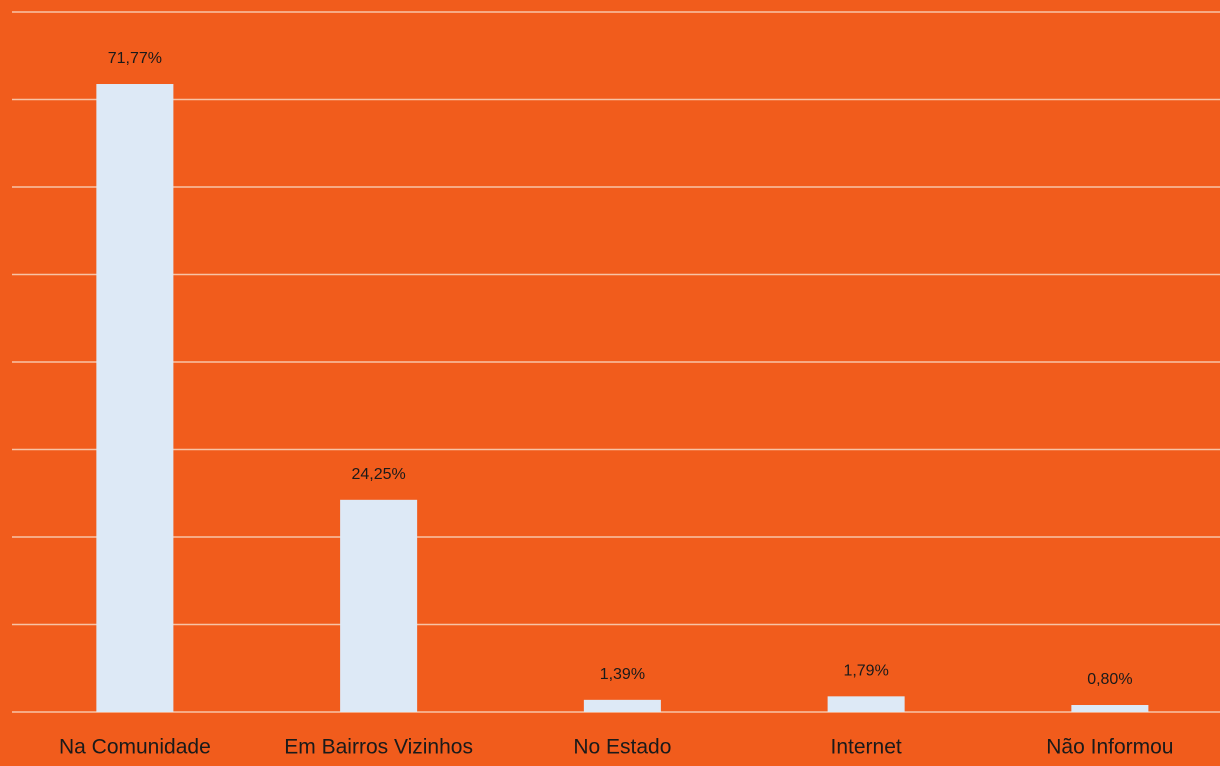 This screenshot has height=766, width=1220. Describe the element at coordinates (866, 747) in the screenshot. I see `x-tick-label: Internet` at that location.